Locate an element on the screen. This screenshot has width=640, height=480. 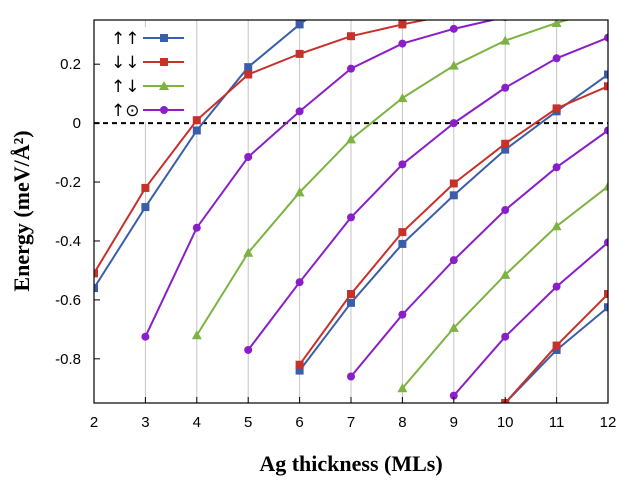
legend-label: ↓↓ is located at coordinates (125, 63).